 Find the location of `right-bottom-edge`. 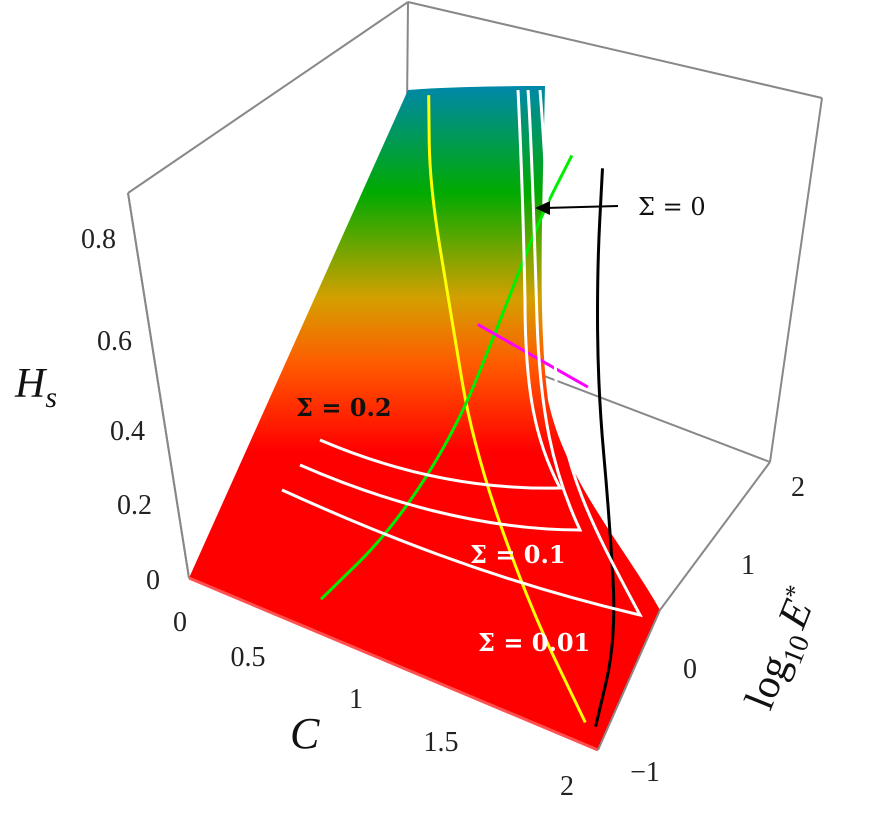

right-bottom-edge is located at coordinates (629, 680).